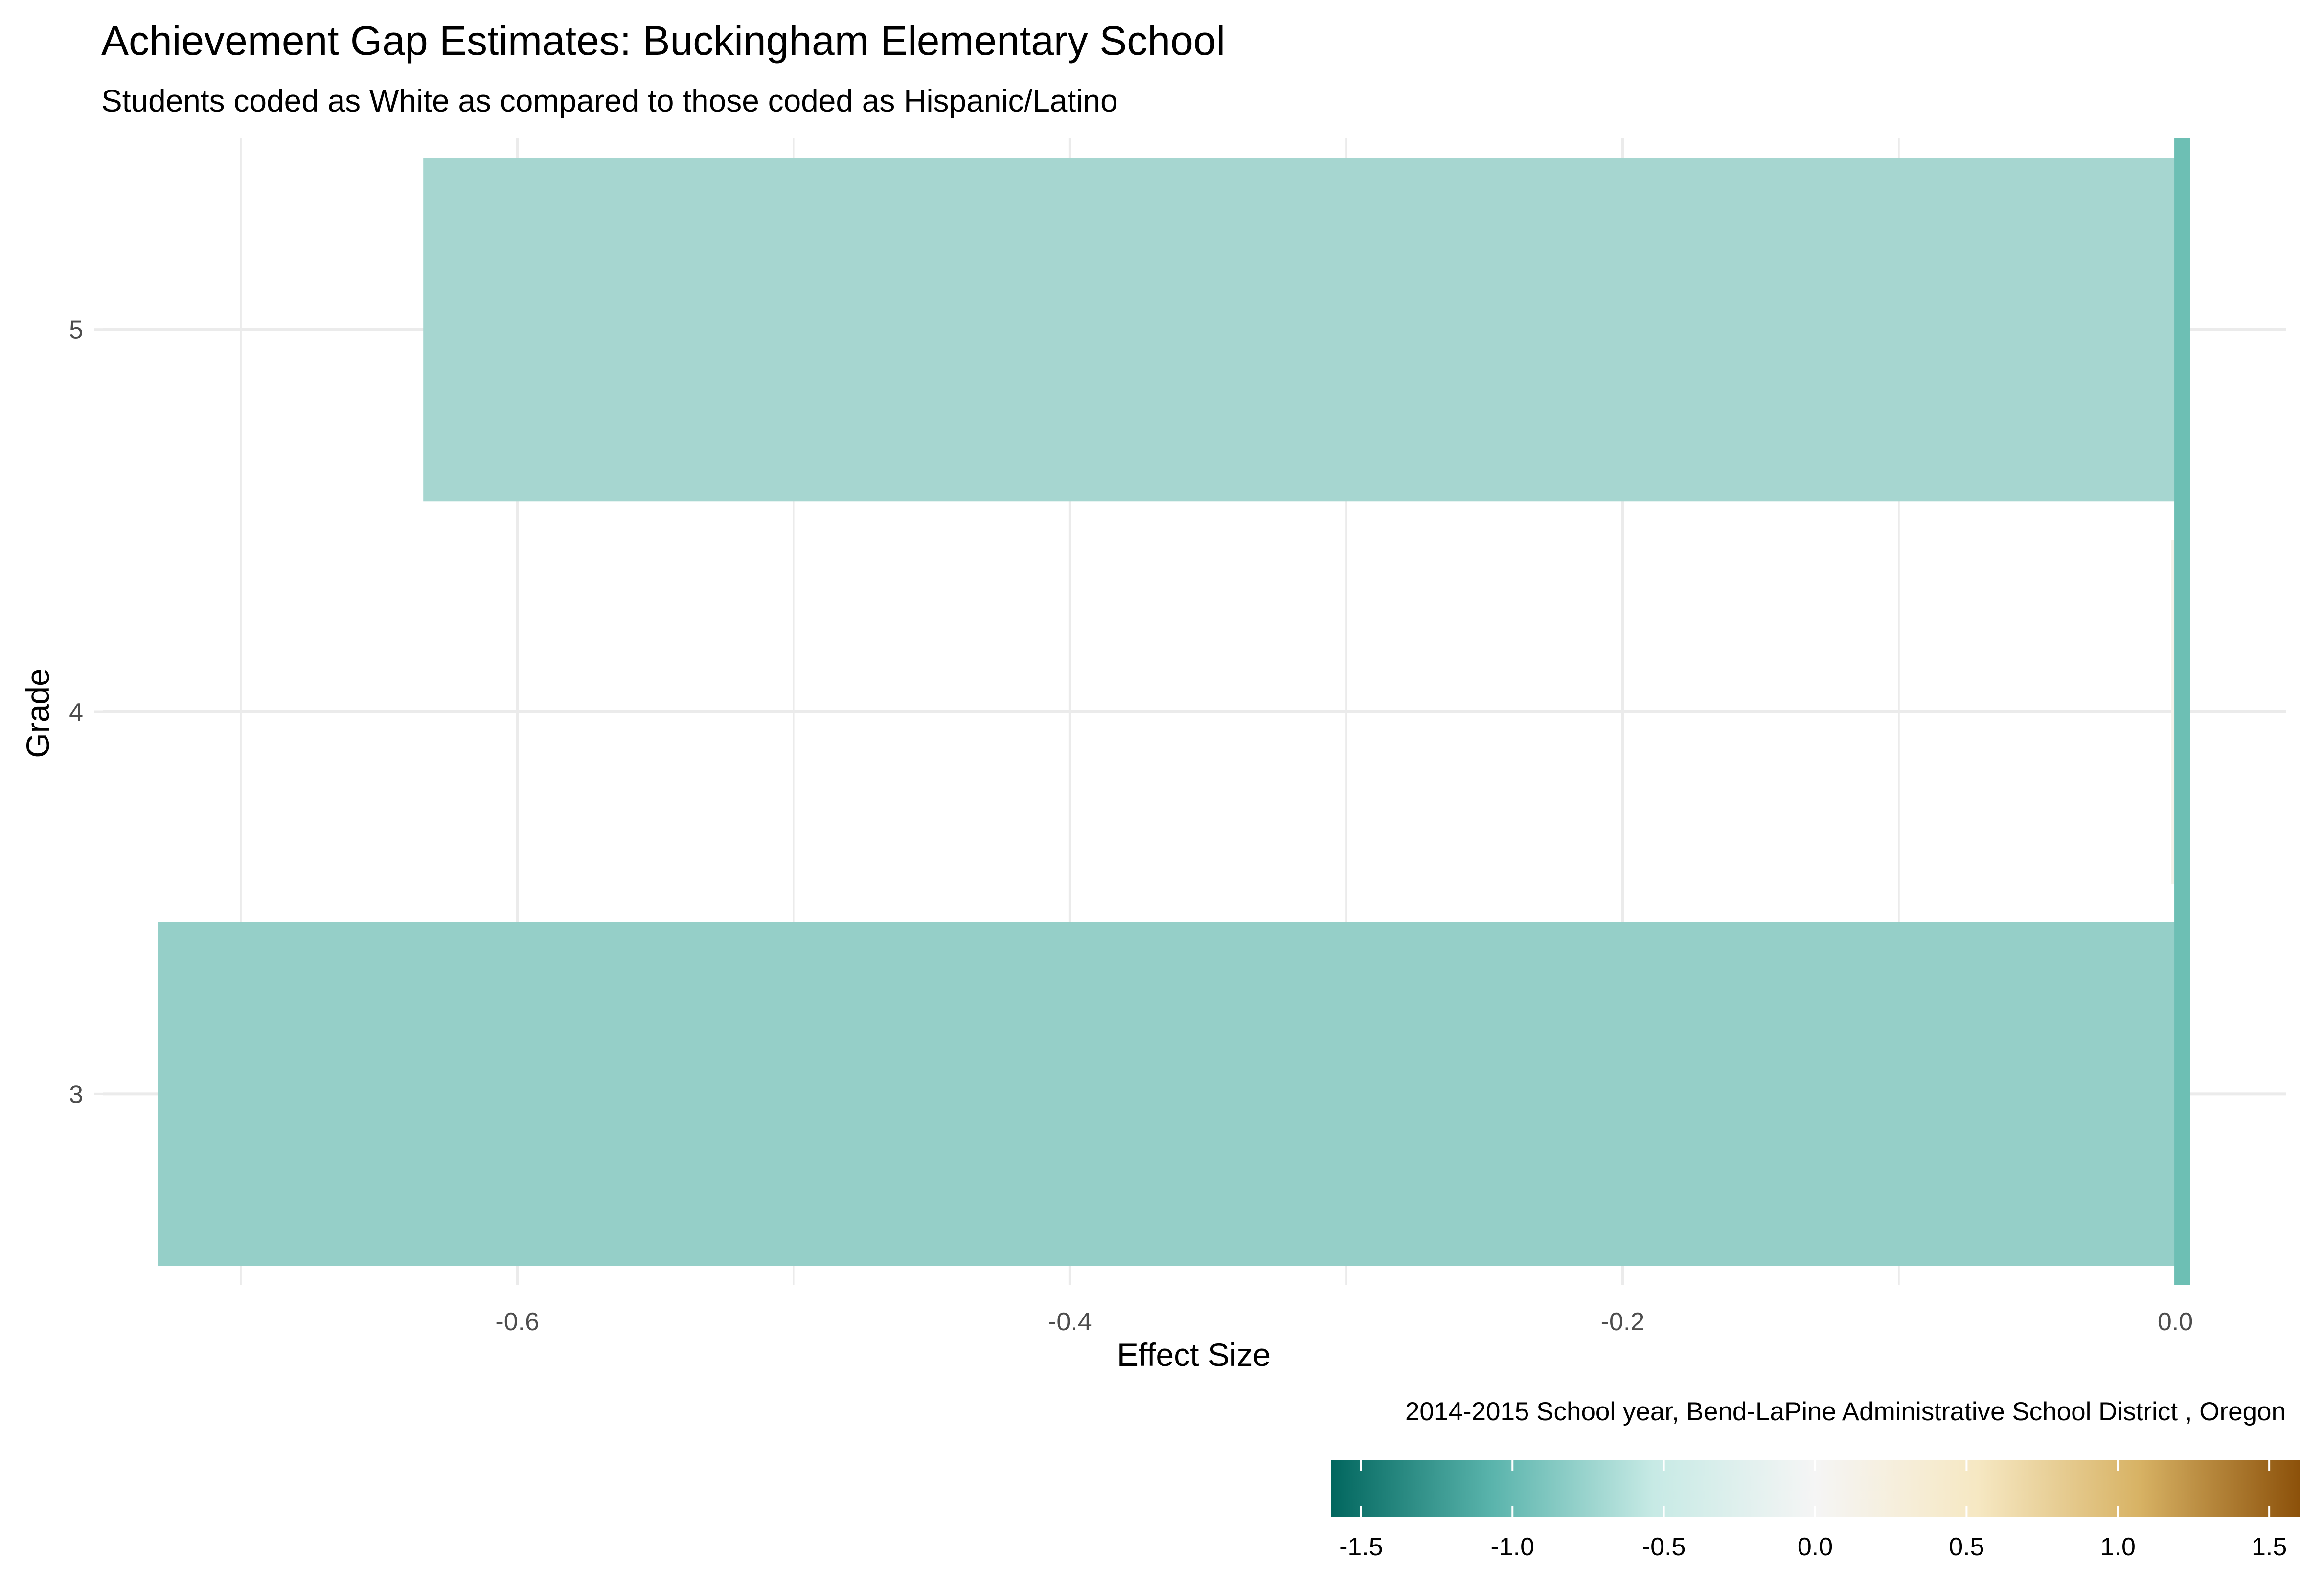 The height and width of the screenshot is (1590, 2324). Describe the element at coordinates (1070, 1322) in the screenshot. I see `x-tick-label: -0.4` at that location.